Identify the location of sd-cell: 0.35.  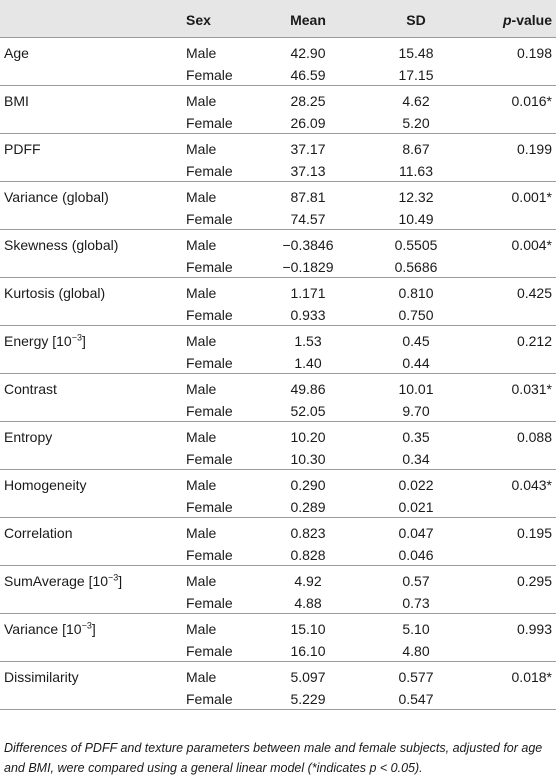
(416, 437).